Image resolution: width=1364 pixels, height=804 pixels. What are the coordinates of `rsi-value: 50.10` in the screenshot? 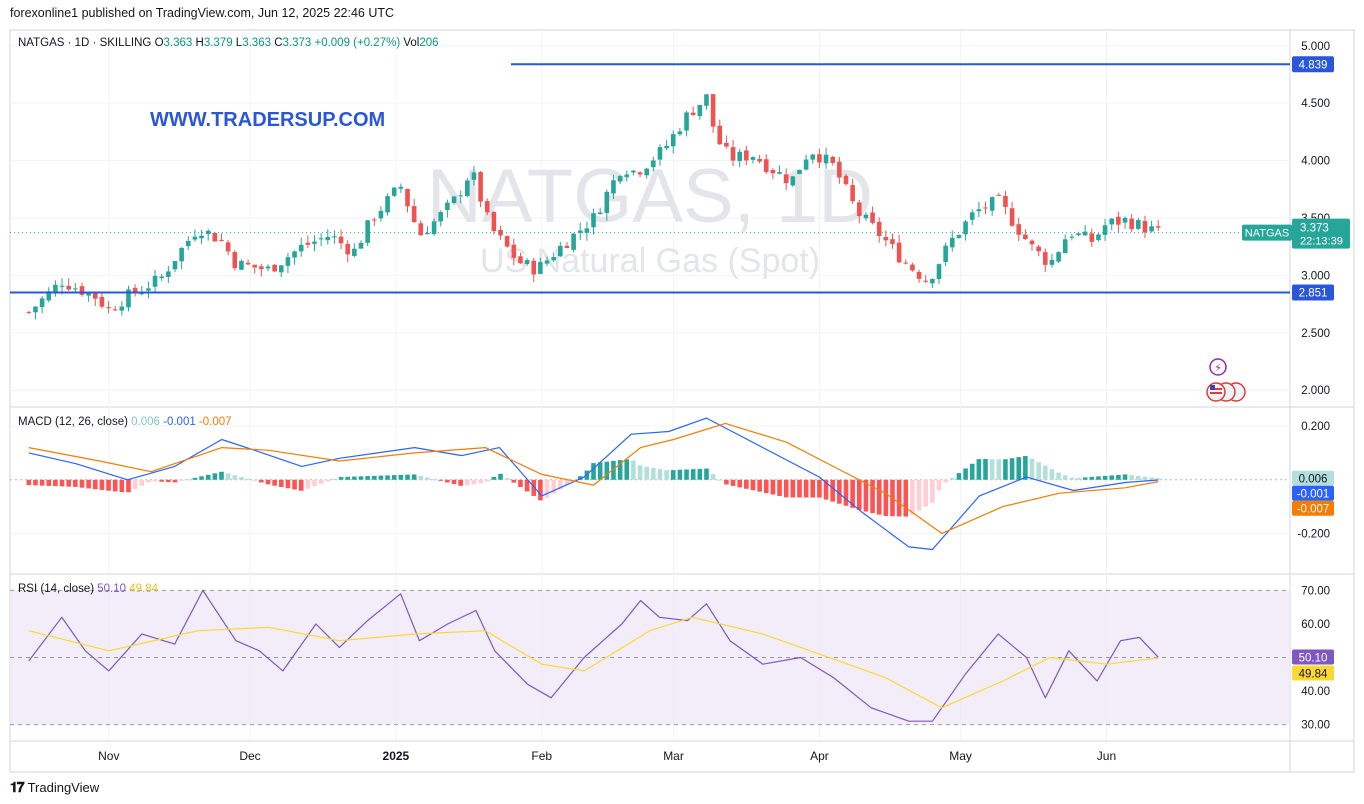 It's located at (111, 589).